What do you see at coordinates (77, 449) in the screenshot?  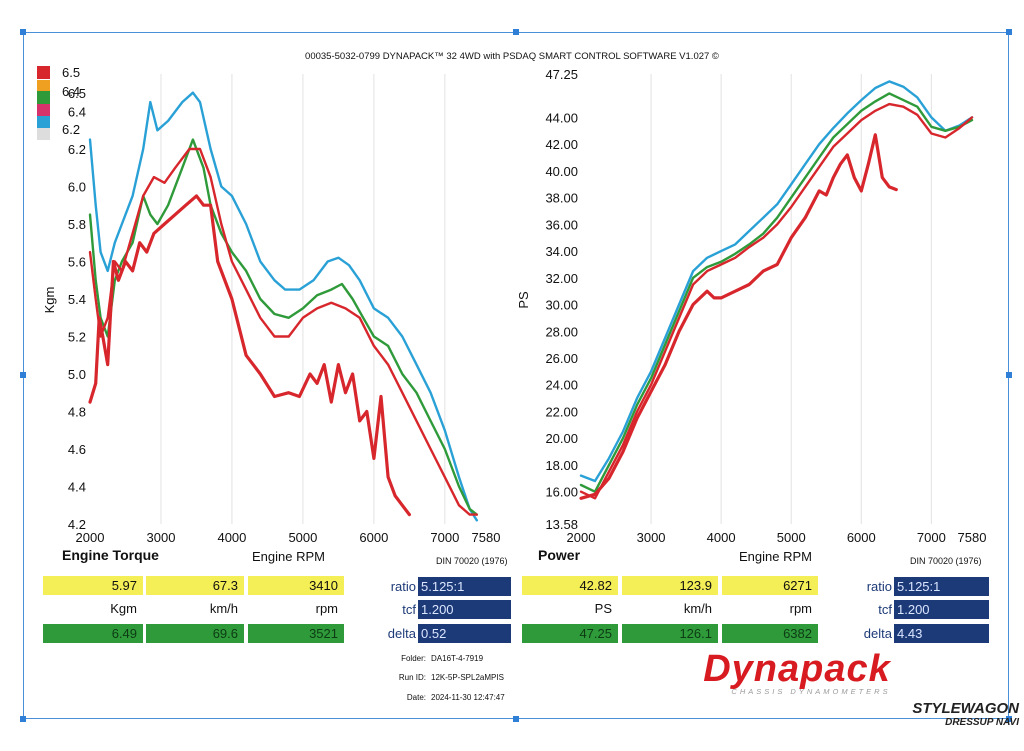 I see `y-tick-label: 4.6` at bounding box center [77, 449].